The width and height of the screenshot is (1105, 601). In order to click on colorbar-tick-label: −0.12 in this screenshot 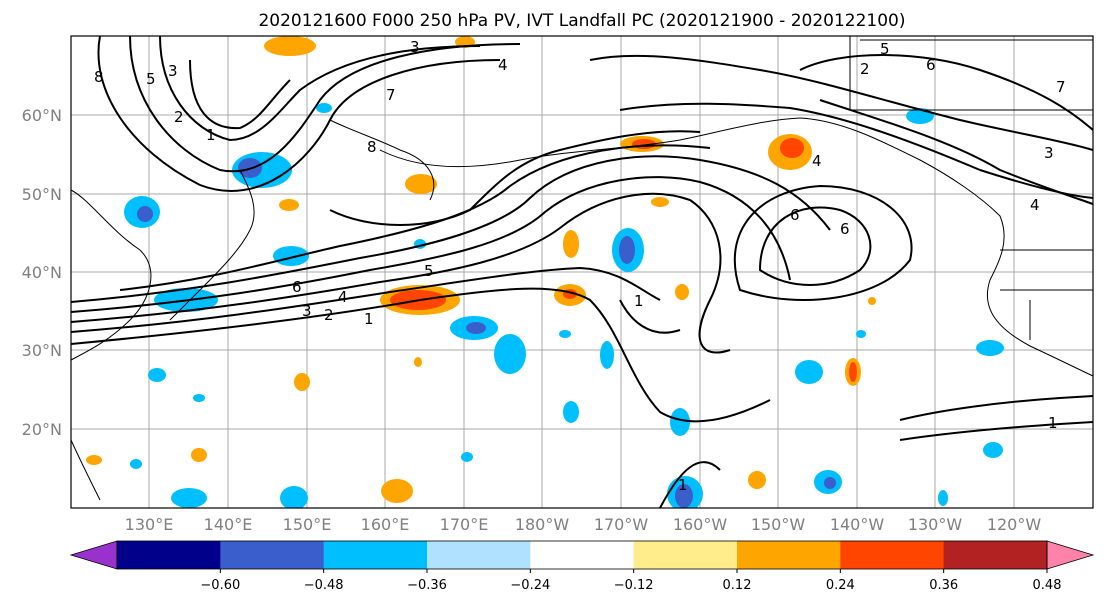, I will do `click(634, 585)`.